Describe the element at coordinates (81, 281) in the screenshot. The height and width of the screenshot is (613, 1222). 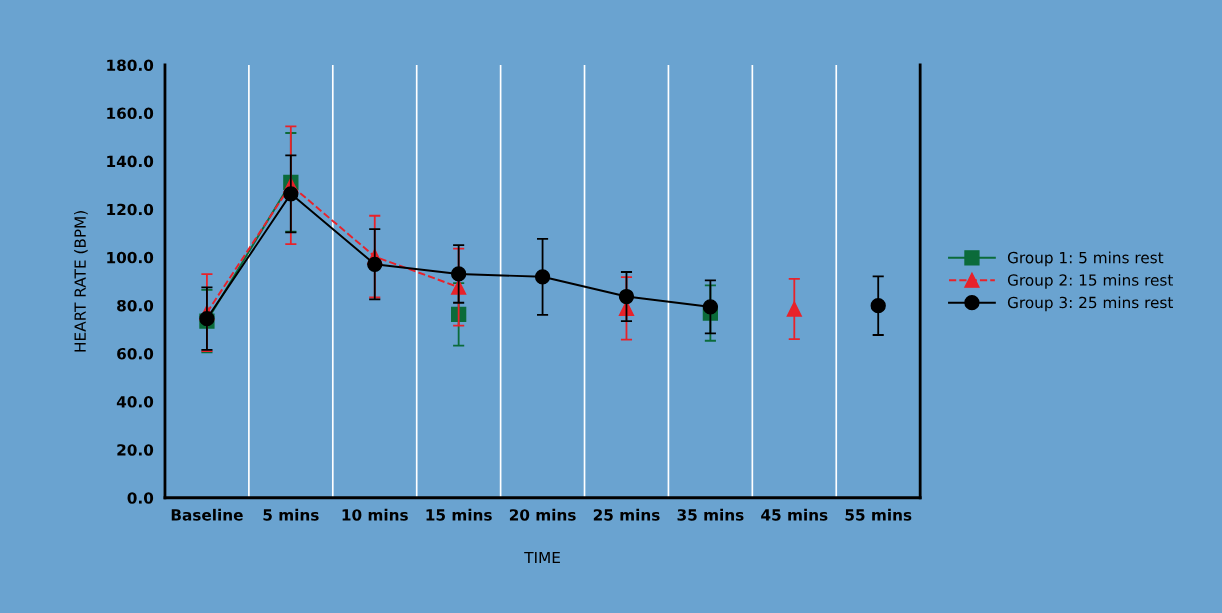
I see `y-axis-title: HEART RATE (BPM)` at that location.